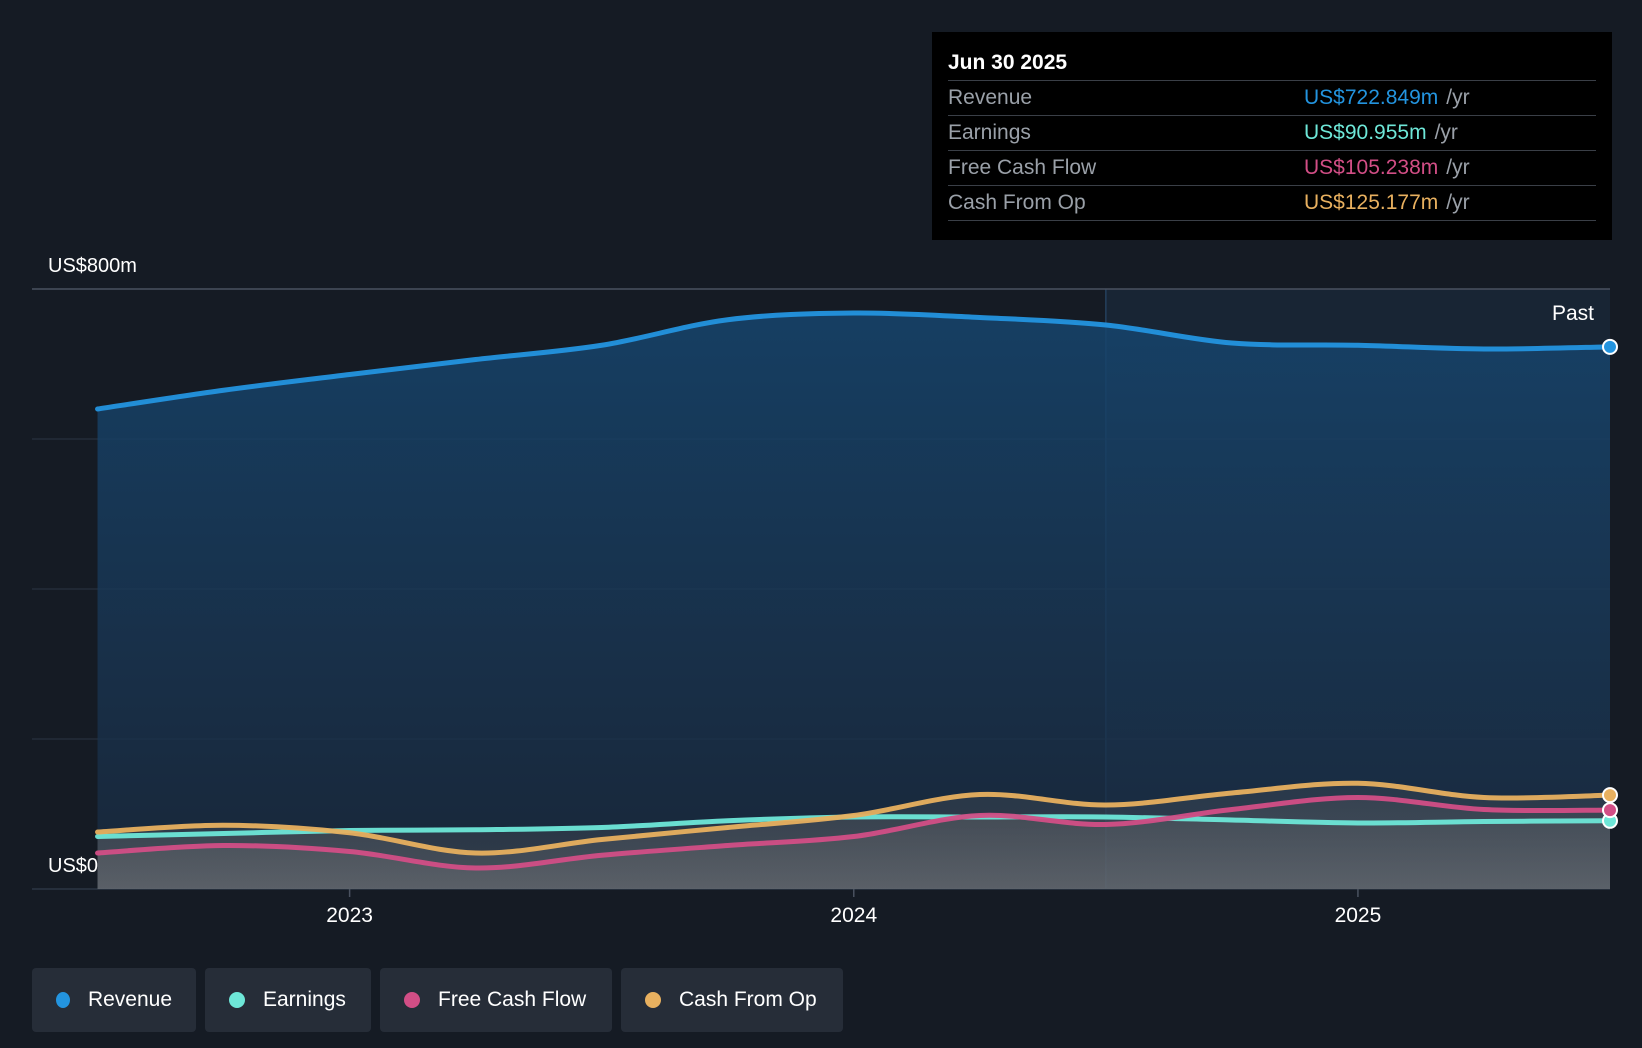  I want to click on legend-item-revenue: Revenue, so click(114, 1000).